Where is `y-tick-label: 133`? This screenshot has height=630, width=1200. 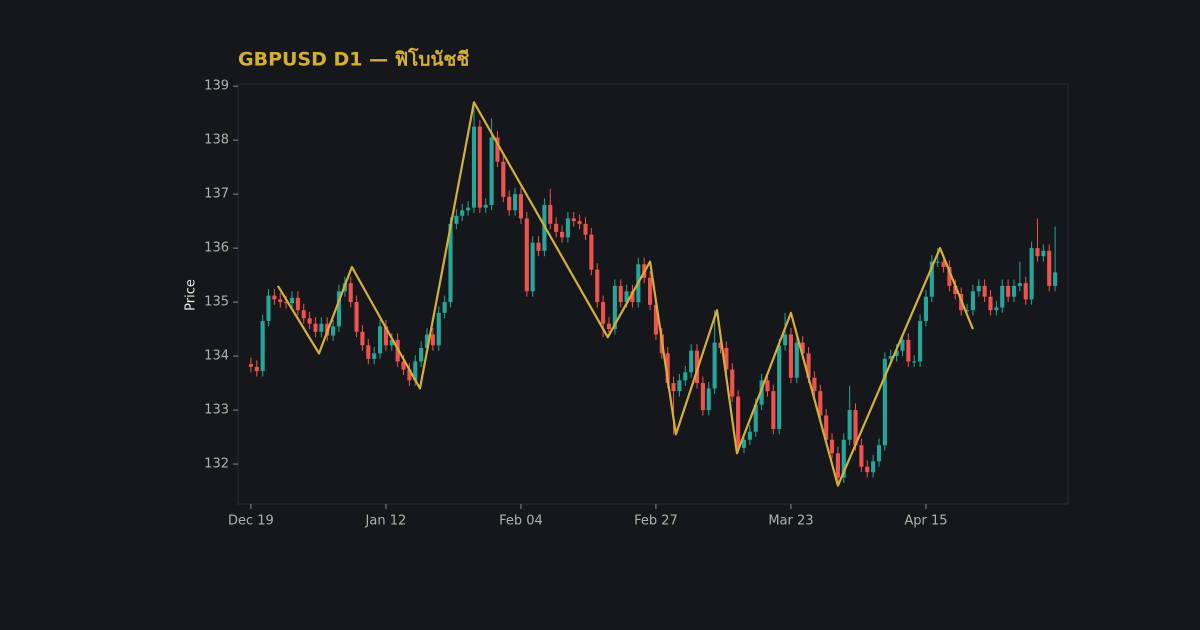 y-tick-label: 133 is located at coordinates (216, 410).